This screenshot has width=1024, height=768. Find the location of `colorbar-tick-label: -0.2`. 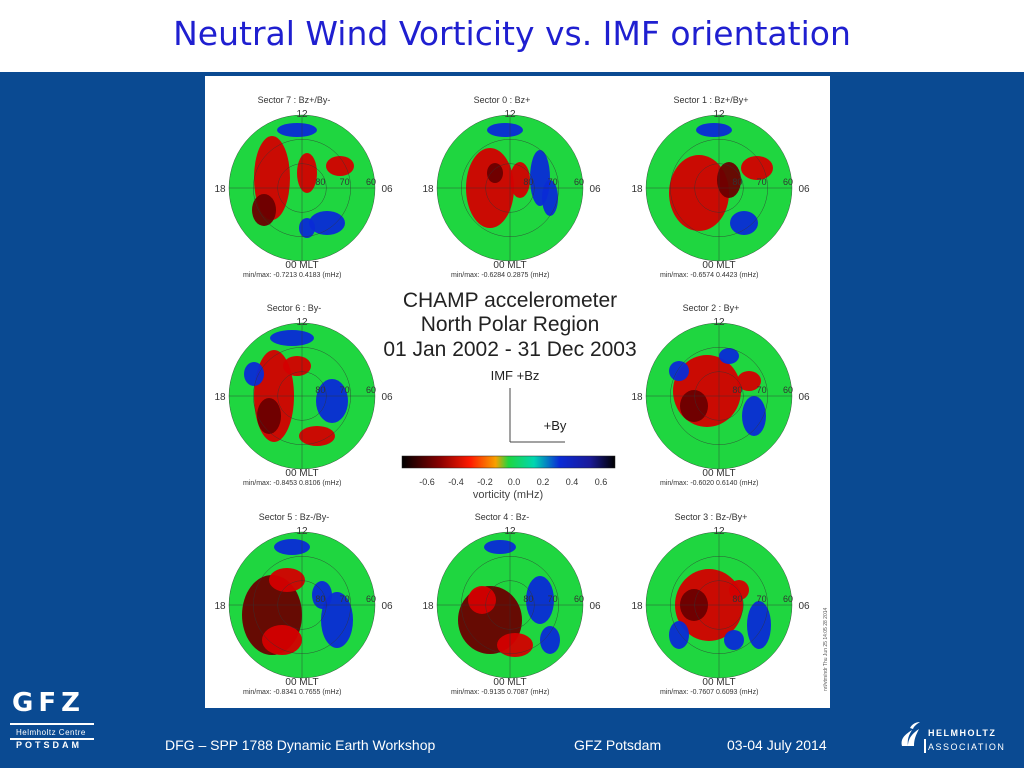

colorbar-tick-label: -0.2 is located at coordinates (485, 482).